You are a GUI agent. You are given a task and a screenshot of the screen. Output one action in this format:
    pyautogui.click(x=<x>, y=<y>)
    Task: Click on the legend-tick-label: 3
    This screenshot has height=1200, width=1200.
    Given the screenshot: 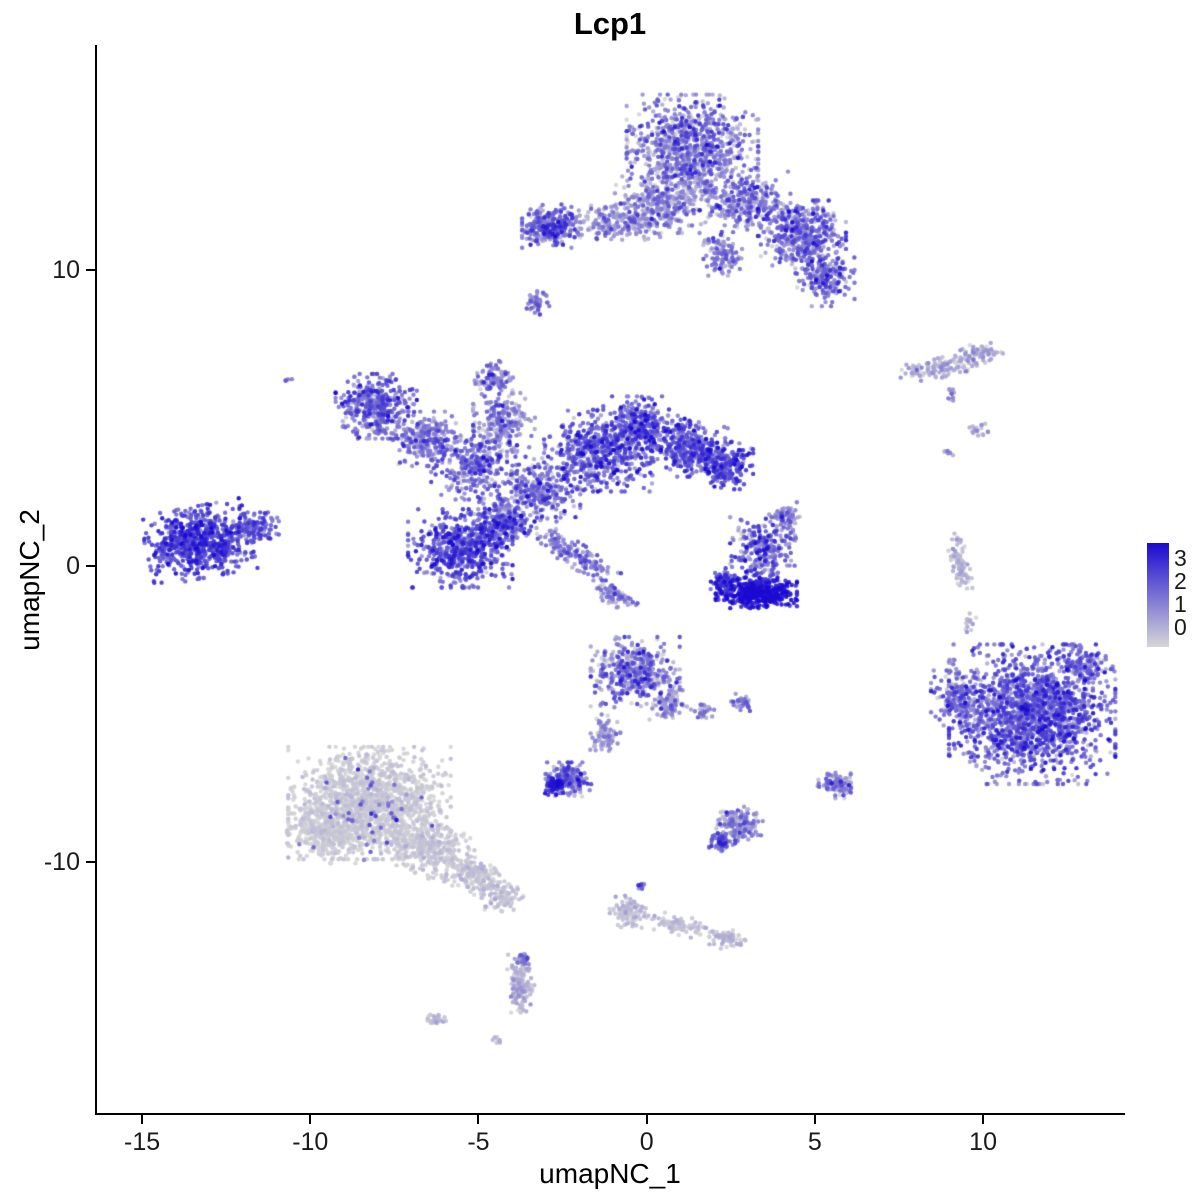 What is the action you would take?
    pyautogui.click(x=1180, y=558)
    